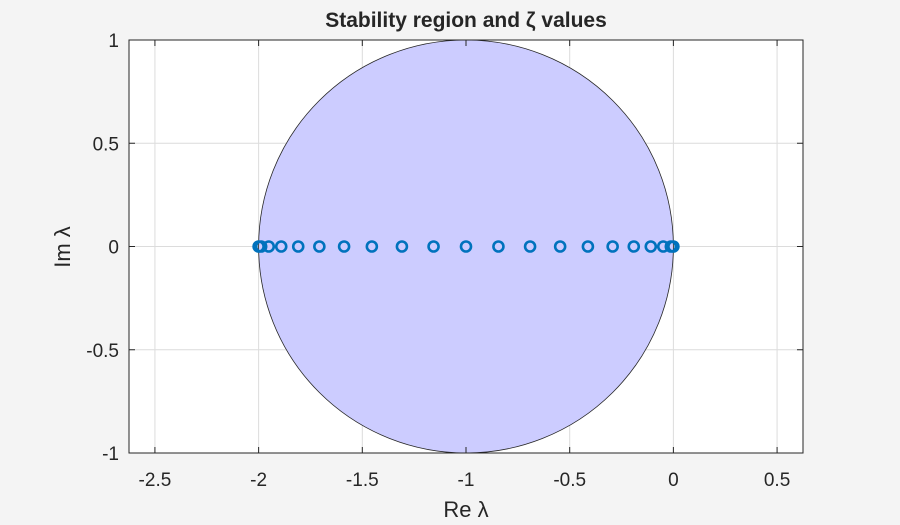 The height and width of the screenshot is (525, 900). I want to click on x-tick-label: -1, so click(466, 480).